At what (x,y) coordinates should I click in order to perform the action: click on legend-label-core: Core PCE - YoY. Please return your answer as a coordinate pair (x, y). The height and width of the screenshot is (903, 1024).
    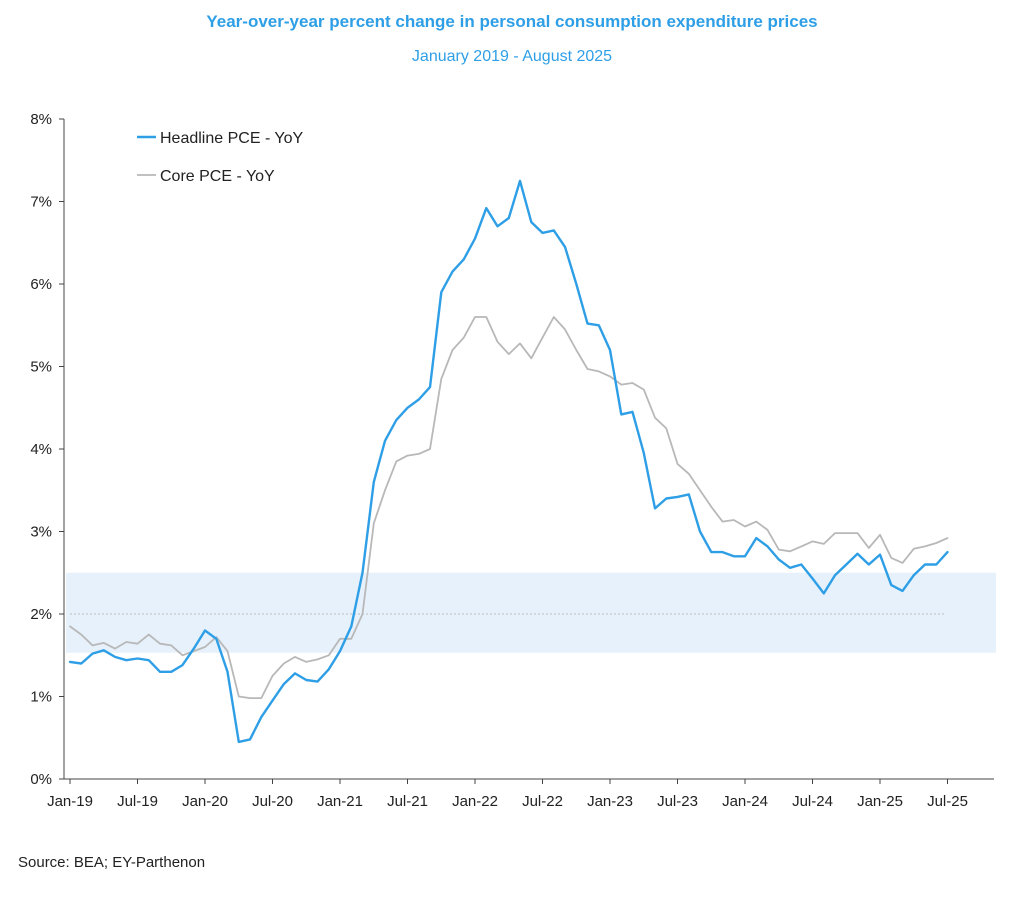
    Looking at the image, I should click on (217, 176).